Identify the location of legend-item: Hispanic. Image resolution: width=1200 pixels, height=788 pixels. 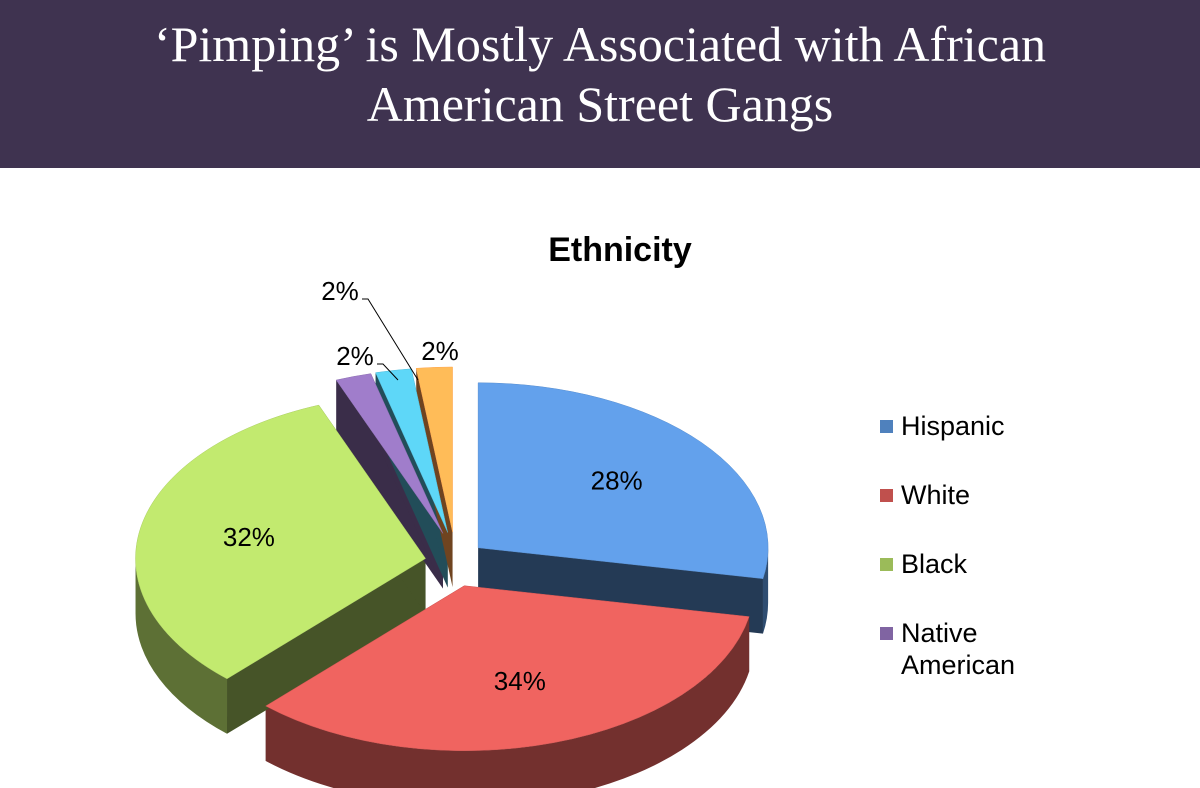
(965, 426).